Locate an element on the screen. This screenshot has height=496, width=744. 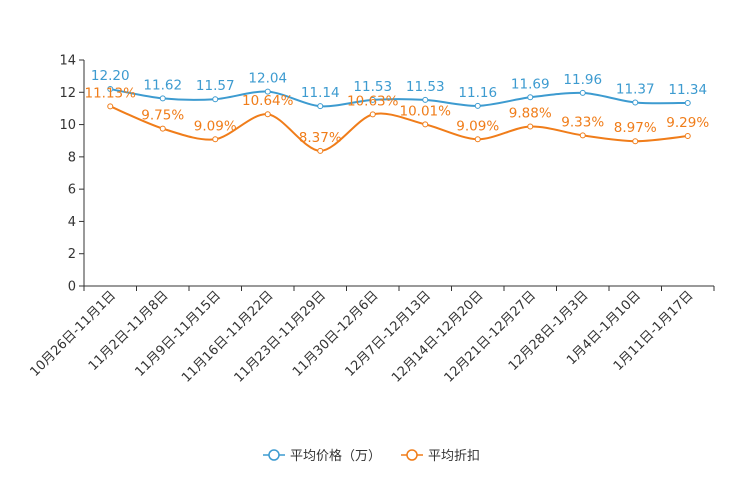
legend-item-1: 平均折扣 is located at coordinates (440, 456).